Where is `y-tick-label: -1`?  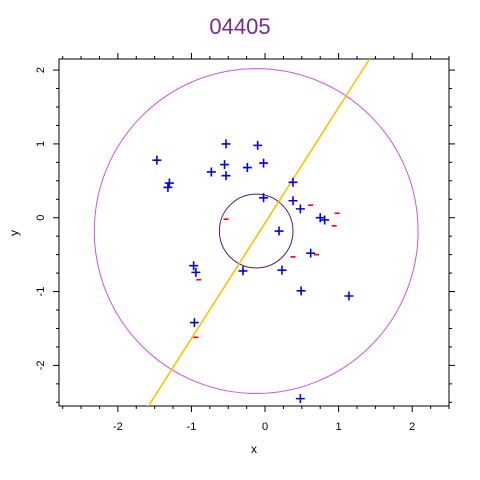 y-tick-label: -1 is located at coordinates (41, 292).